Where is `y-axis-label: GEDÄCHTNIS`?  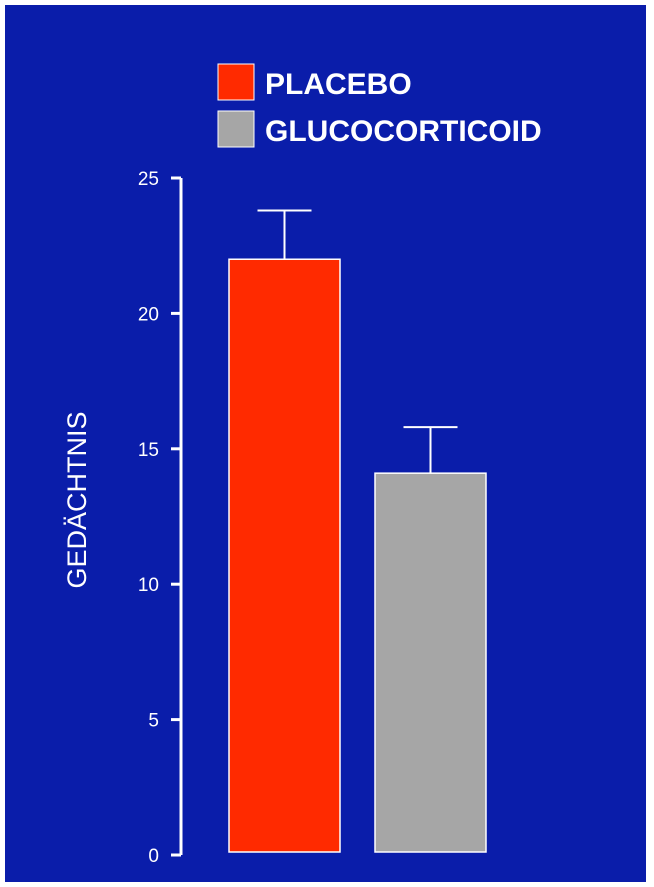 y-axis-label: GEDÄCHTNIS is located at coordinates (77, 499).